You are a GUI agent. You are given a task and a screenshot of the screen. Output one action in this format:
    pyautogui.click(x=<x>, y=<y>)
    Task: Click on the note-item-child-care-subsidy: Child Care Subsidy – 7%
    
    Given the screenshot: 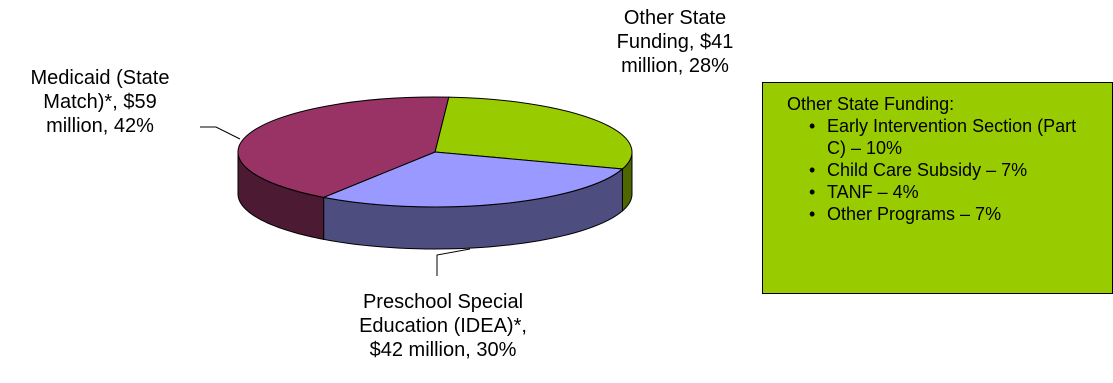 What is the action you would take?
    pyautogui.click(x=943, y=170)
    